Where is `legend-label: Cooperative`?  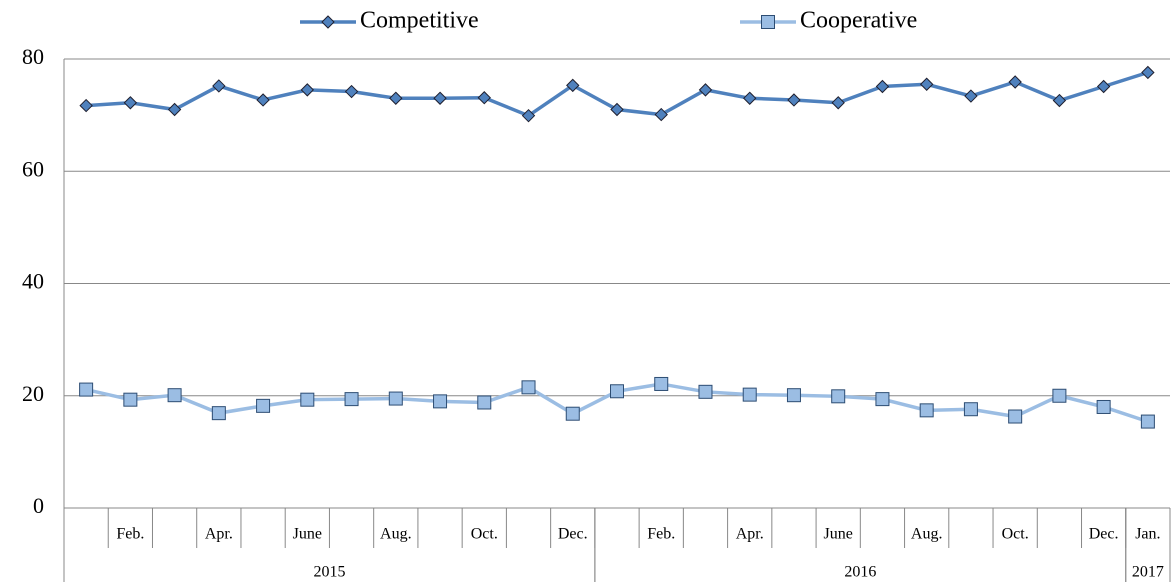 legend-label: Cooperative is located at coordinates (858, 21).